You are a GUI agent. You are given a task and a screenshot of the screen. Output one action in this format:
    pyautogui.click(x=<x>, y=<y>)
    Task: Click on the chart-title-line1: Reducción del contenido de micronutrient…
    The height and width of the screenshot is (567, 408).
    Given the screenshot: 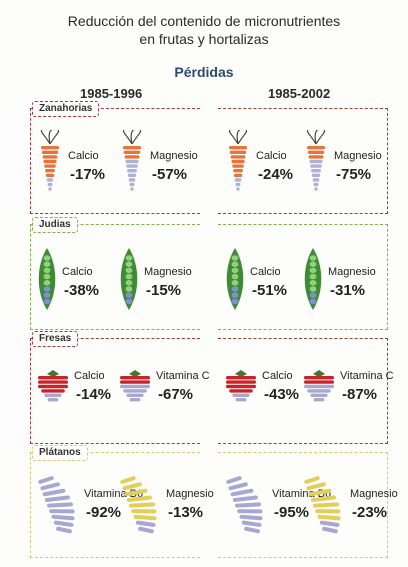 What is the action you would take?
    pyautogui.click(x=204, y=21)
    